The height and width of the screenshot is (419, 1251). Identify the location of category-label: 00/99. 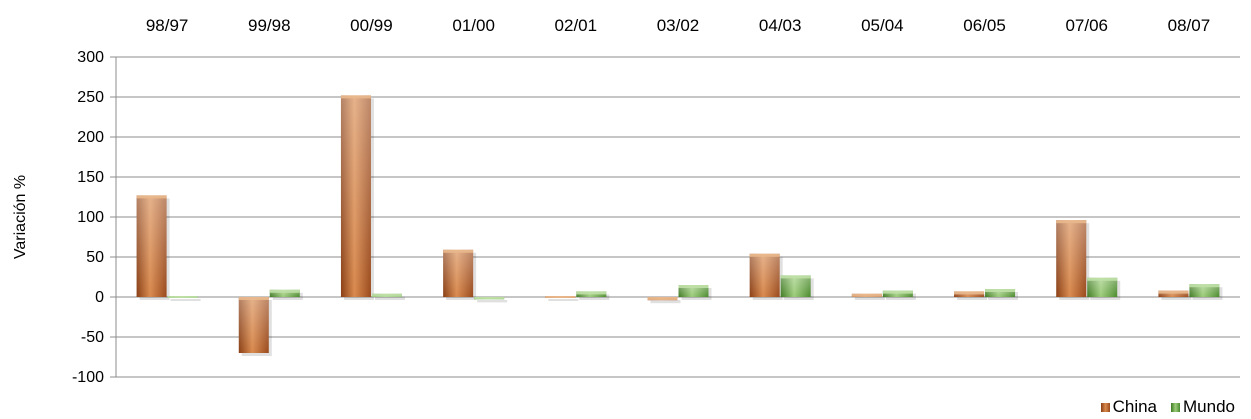
(371, 25).